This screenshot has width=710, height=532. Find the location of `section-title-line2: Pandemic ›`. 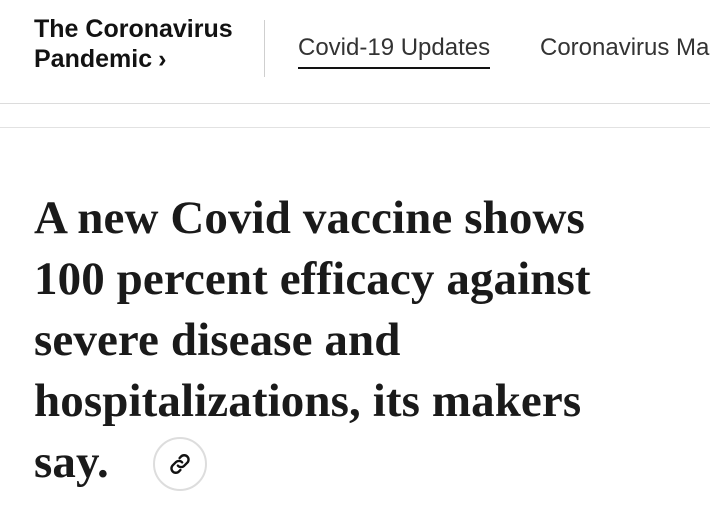

section-title-line2: Pandemic › is located at coordinates (133, 59).